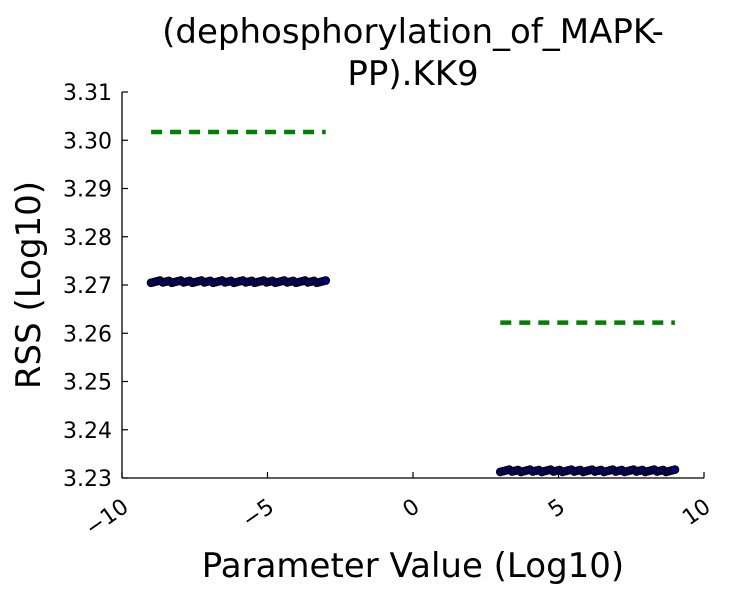 Image resolution: width=736 pixels, height=596 pixels. What do you see at coordinates (412, 74) in the screenshot?
I see `chart-title-line-2: PP).KK9` at bounding box center [412, 74].